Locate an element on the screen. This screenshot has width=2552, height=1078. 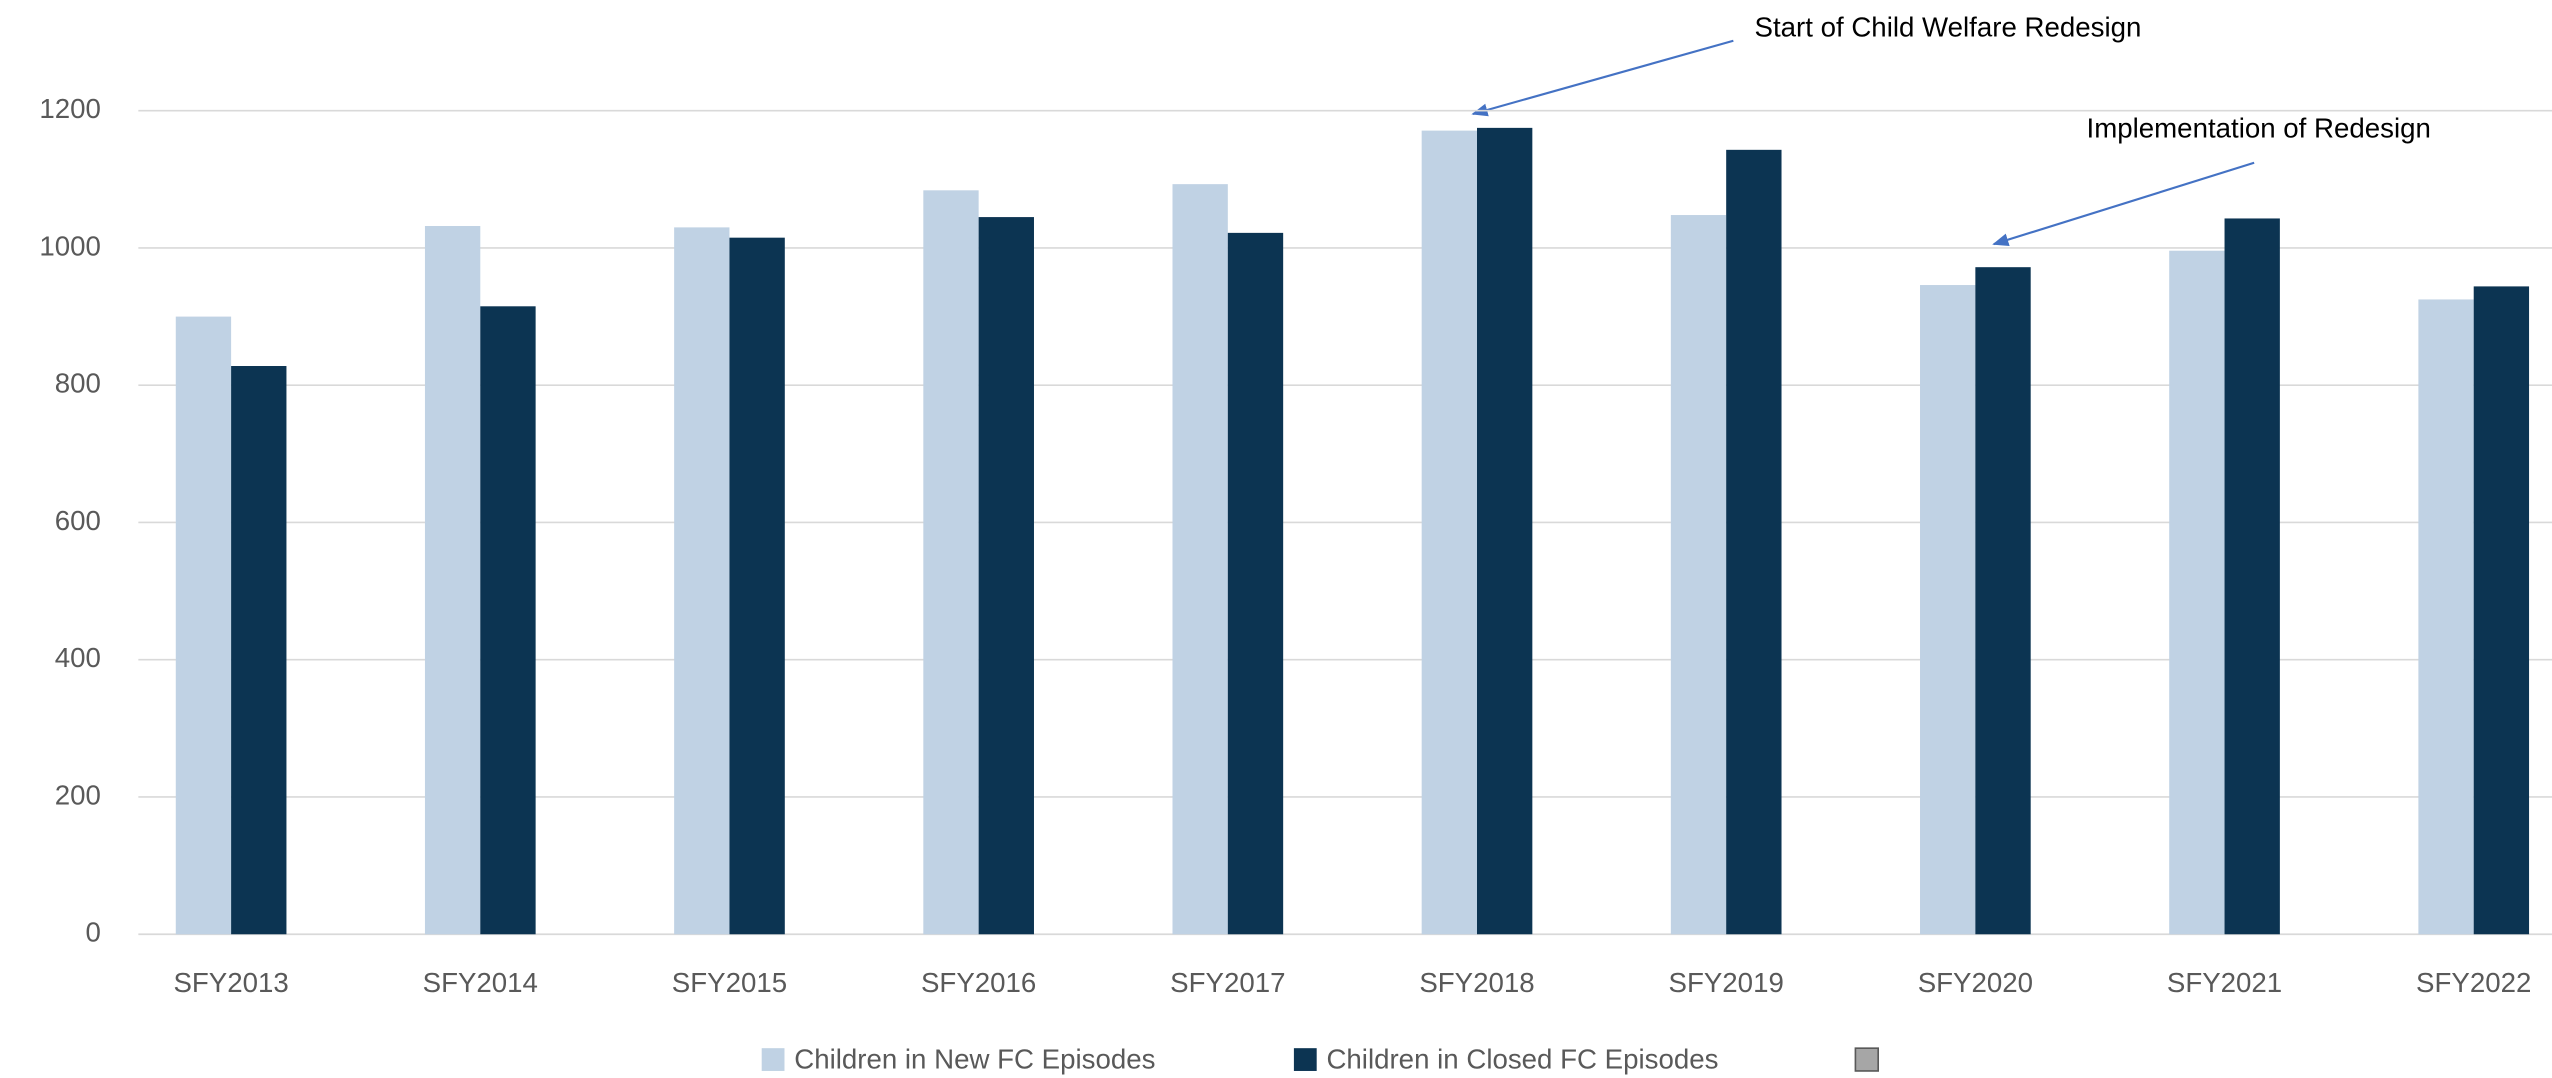
annotation: Start of Child Welfare Redesign is located at coordinates (1948, 27).